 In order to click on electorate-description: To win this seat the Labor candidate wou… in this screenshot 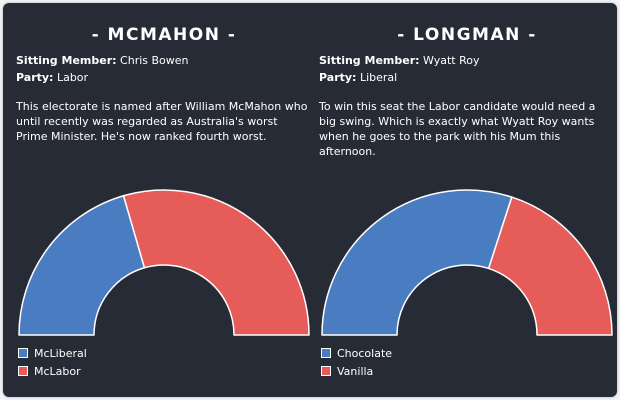, I will do `click(457, 129)`.